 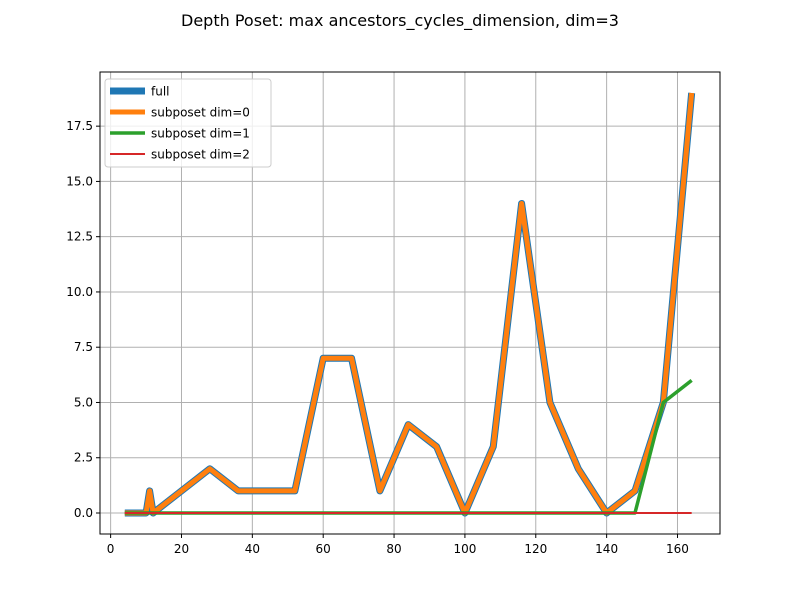 What do you see at coordinates (677, 549) in the screenshot?
I see `x-tick-label: 160` at bounding box center [677, 549].